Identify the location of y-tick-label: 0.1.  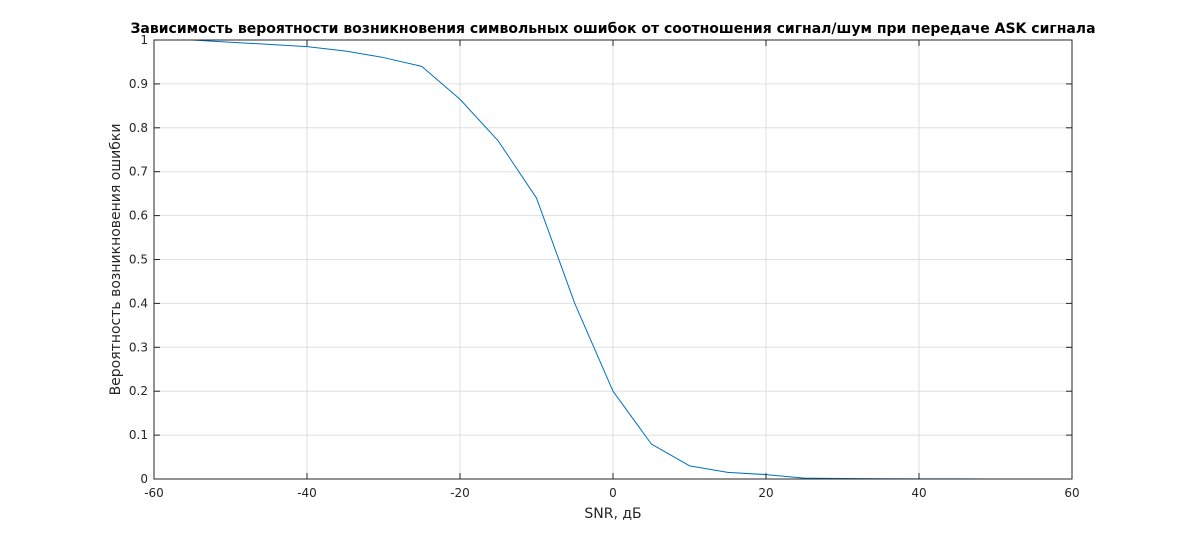
(138, 435).